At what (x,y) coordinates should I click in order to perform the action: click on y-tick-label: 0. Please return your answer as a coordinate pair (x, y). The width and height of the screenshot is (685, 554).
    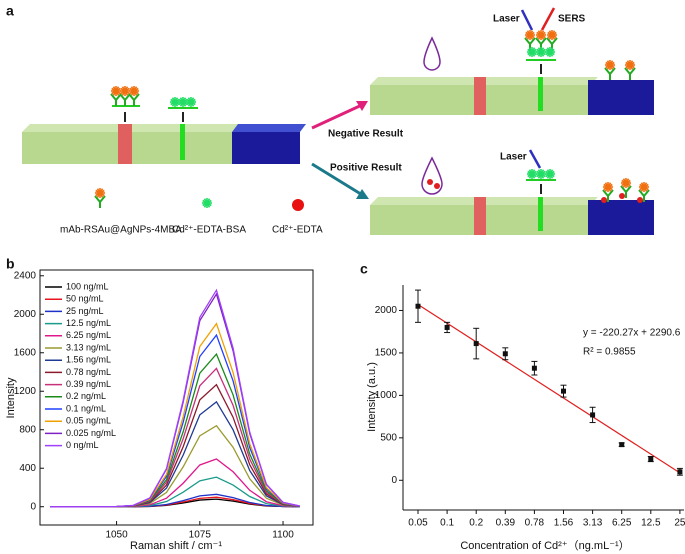
    Looking at the image, I should click on (33, 506).